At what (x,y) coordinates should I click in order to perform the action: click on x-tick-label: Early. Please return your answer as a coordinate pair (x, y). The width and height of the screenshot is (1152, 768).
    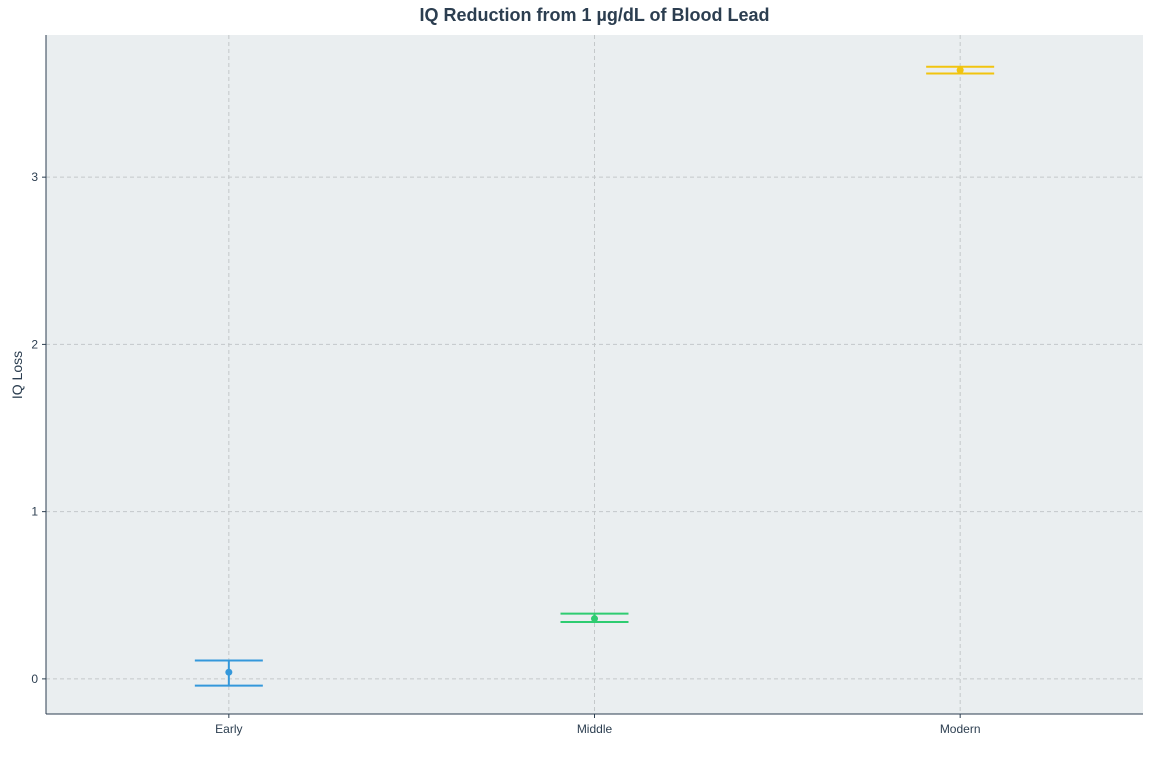
    Looking at the image, I should click on (228, 729).